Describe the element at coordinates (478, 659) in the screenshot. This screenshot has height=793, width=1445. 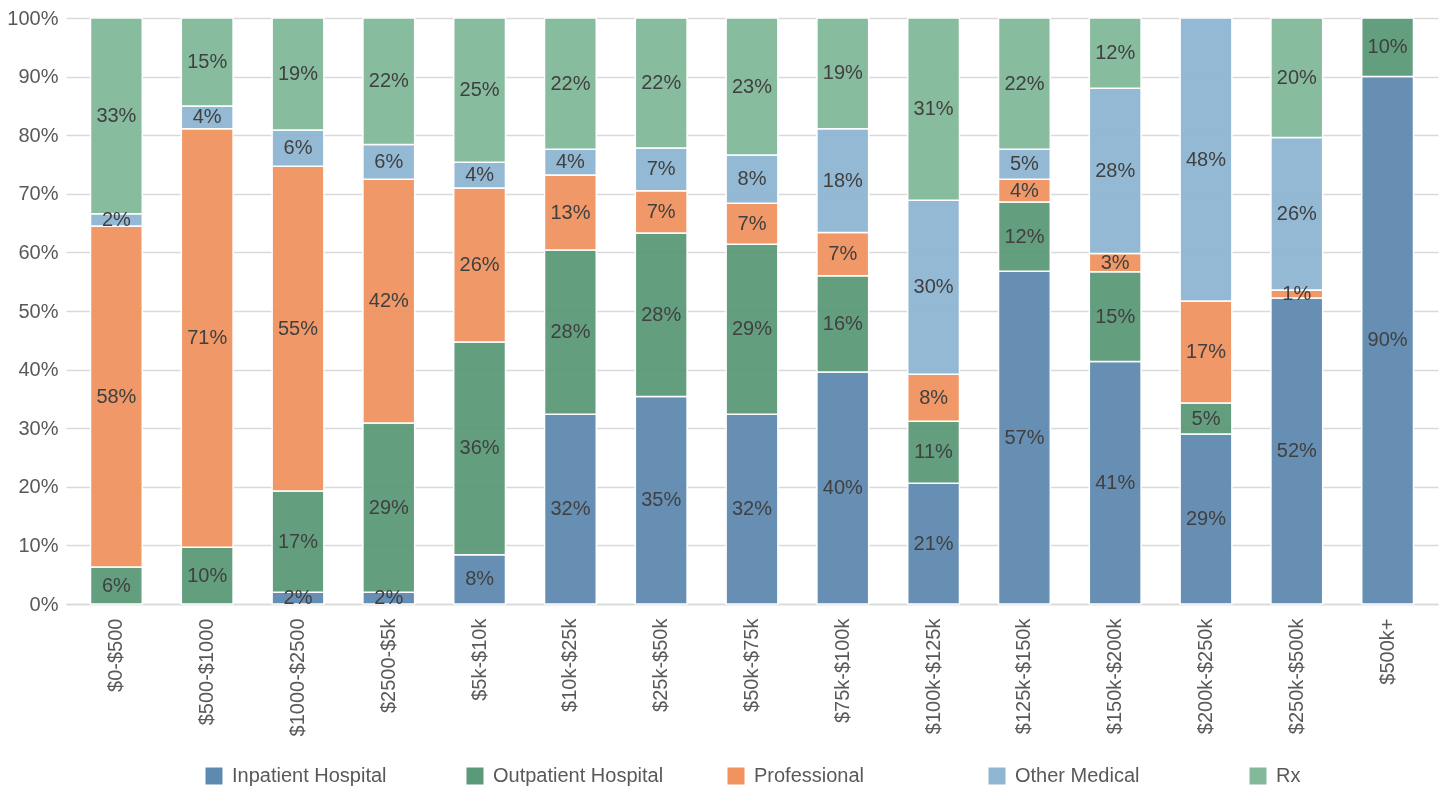
I see `x-tick-label: $5k-$10k` at that location.